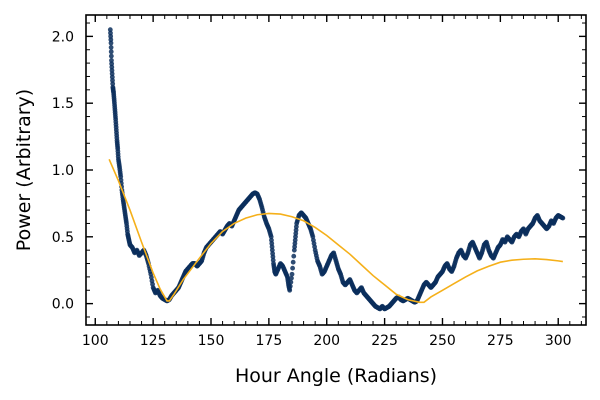  I want to click on y-tick-label: 1.5, so click(63, 104).